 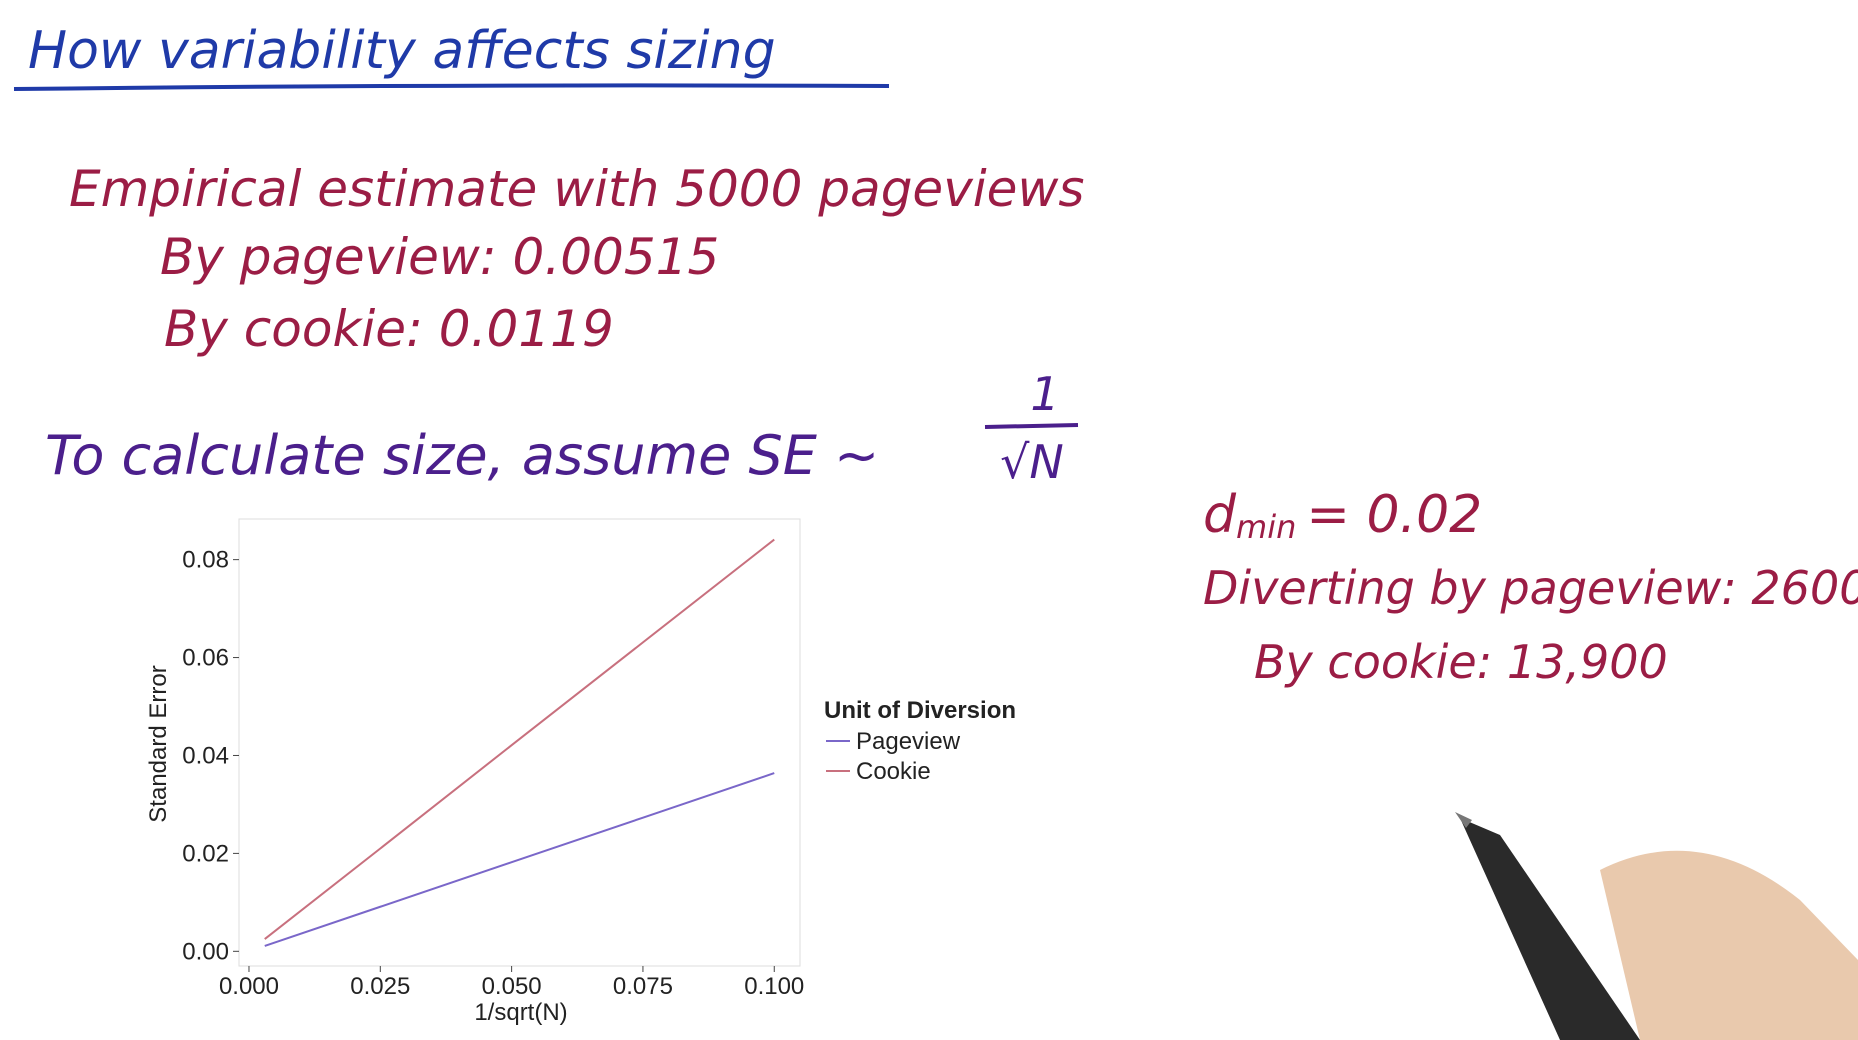 What do you see at coordinates (205, 658) in the screenshot?
I see `y-tick-label: 0.06` at bounding box center [205, 658].